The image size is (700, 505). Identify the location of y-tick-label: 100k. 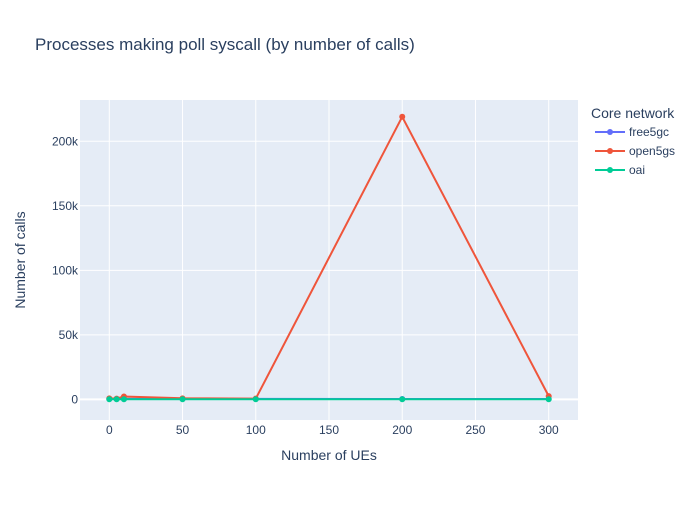
(65, 270).